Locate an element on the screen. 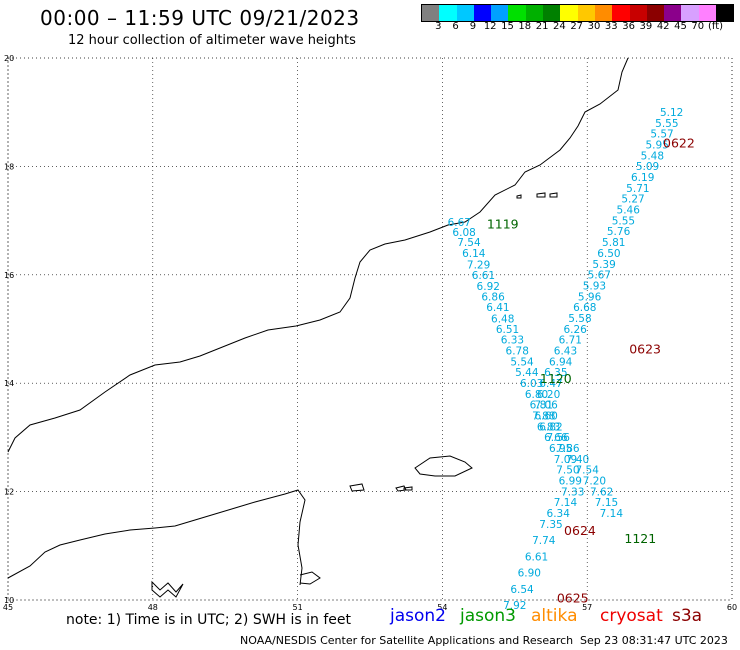 The width and height of the screenshot is (740, 650). wave-height-value: 6.08 is located at coordinates (463, 233).